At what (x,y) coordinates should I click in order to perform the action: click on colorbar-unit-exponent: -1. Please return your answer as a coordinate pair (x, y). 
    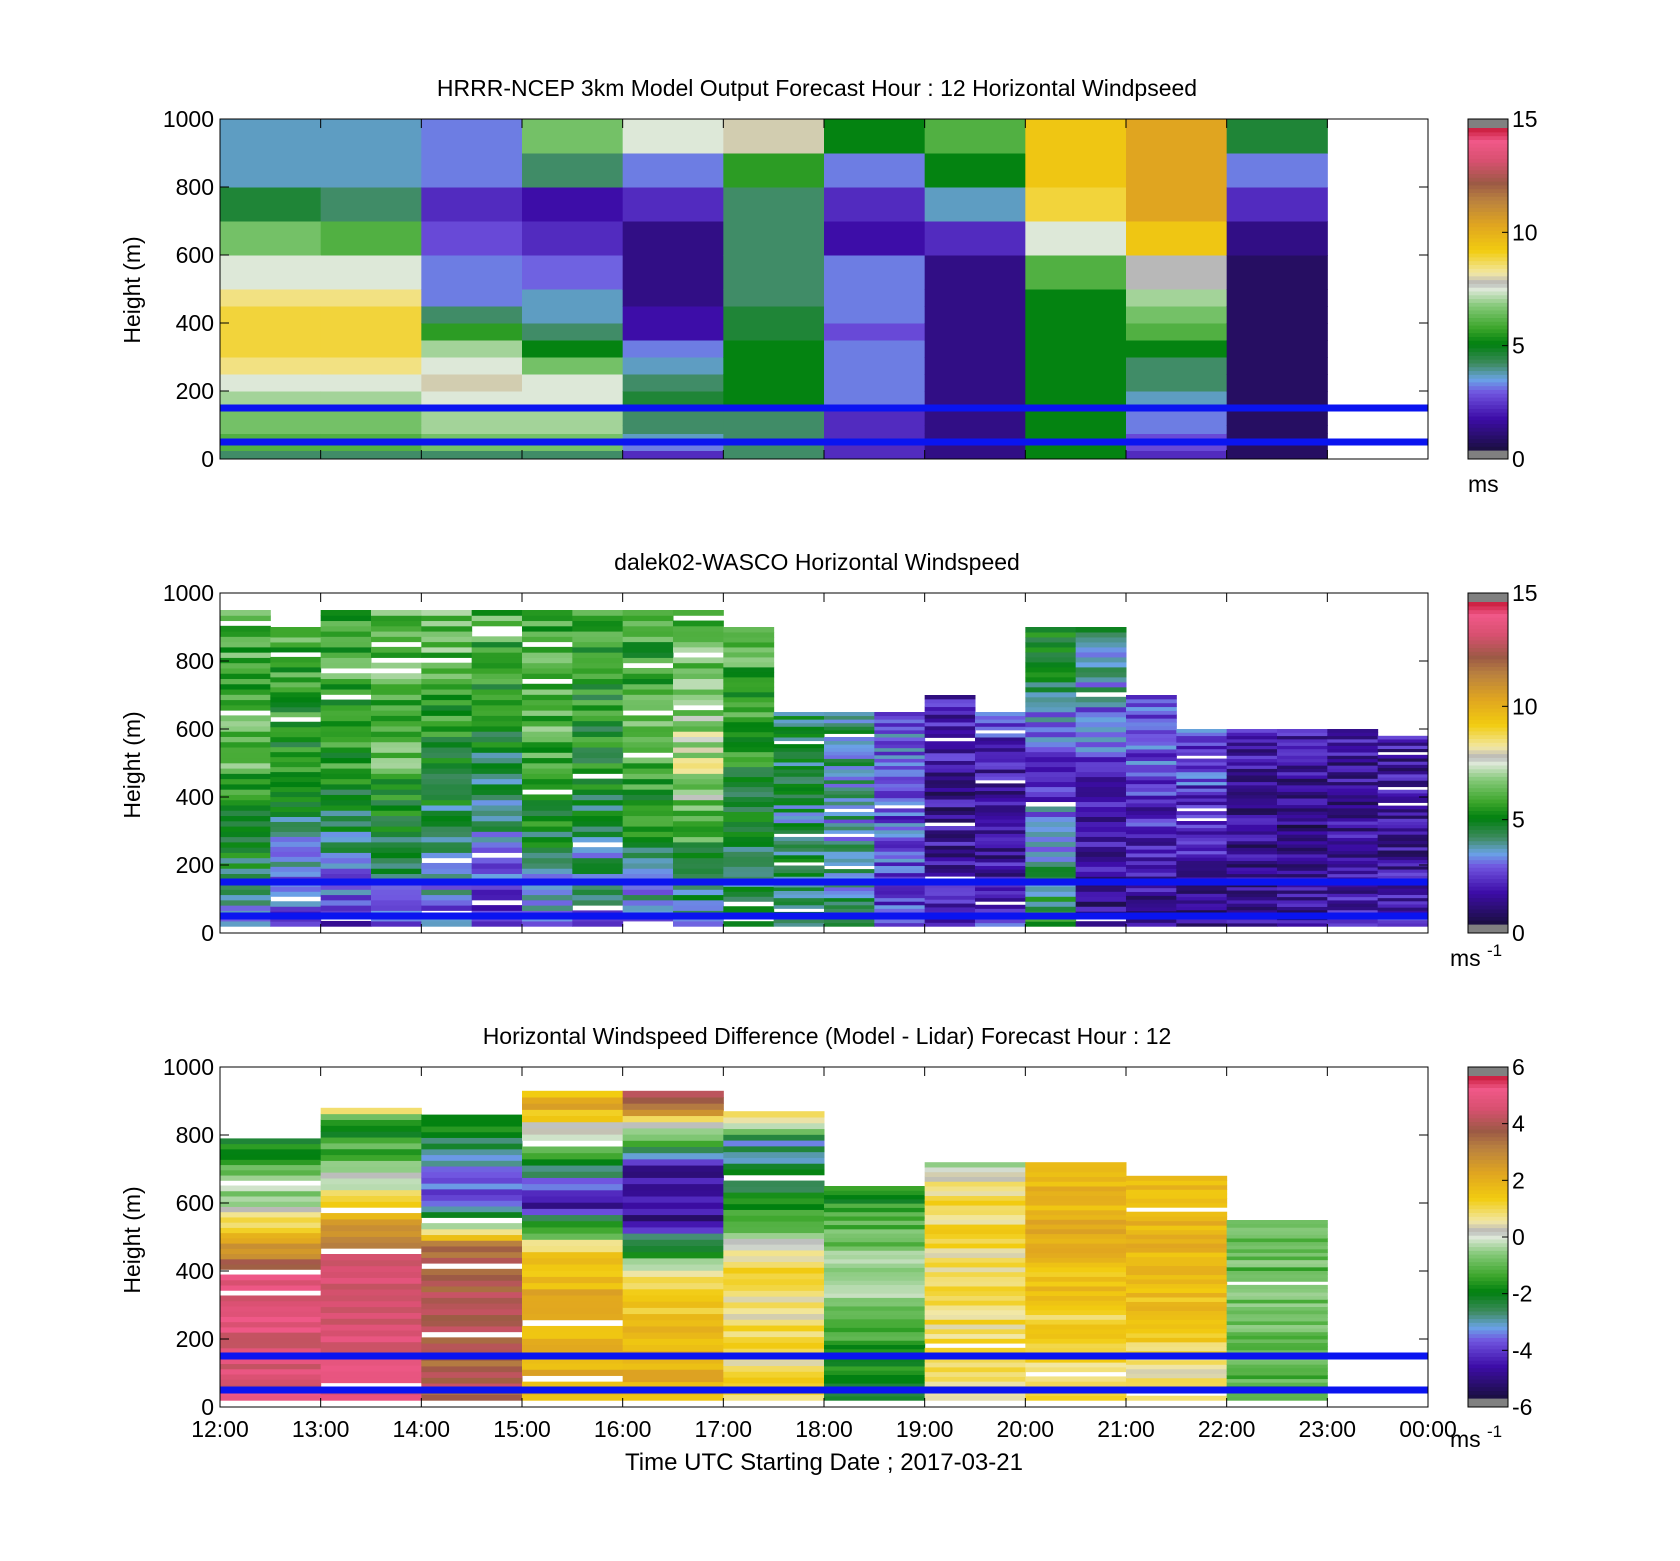
    Looking at the image, I should click on (1494, 950).